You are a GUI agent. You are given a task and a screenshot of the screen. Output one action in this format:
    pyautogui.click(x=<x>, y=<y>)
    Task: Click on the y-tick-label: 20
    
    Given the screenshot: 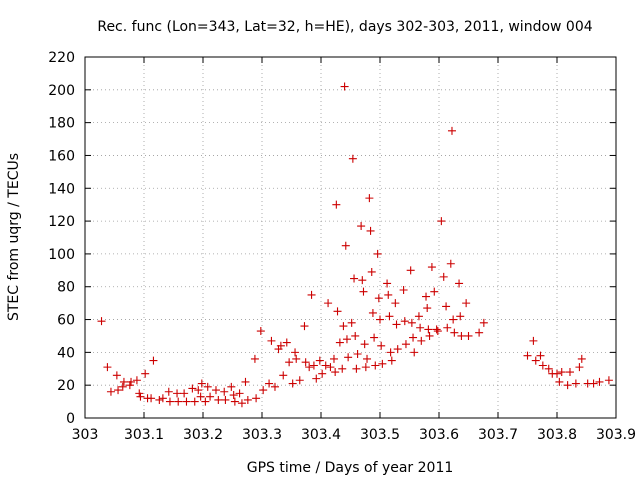 What is the action you would take?
    pyautogui.click(x=66, y=386)
    